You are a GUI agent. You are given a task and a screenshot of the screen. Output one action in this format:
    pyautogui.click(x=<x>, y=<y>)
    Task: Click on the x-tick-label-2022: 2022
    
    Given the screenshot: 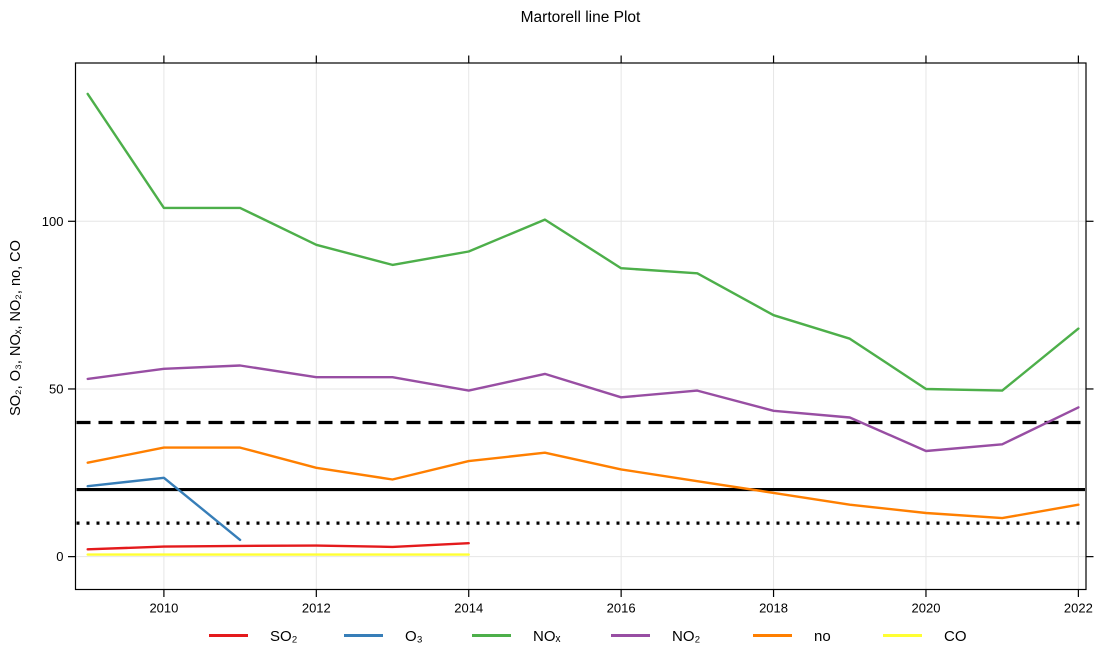 What is the action you would take?
    pyautogui.click(x=1078, y=608)
    